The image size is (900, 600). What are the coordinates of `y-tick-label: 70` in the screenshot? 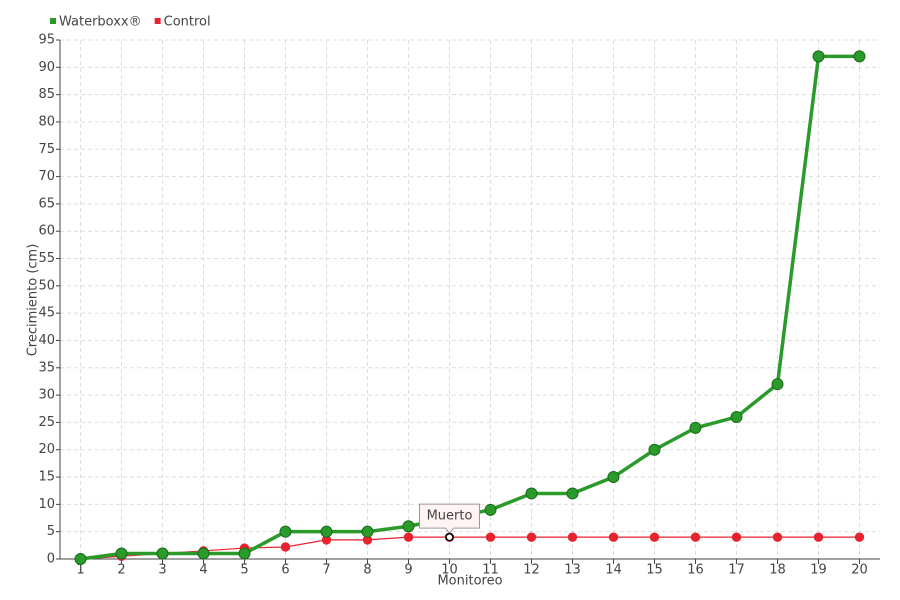 It's located at (46, 176).